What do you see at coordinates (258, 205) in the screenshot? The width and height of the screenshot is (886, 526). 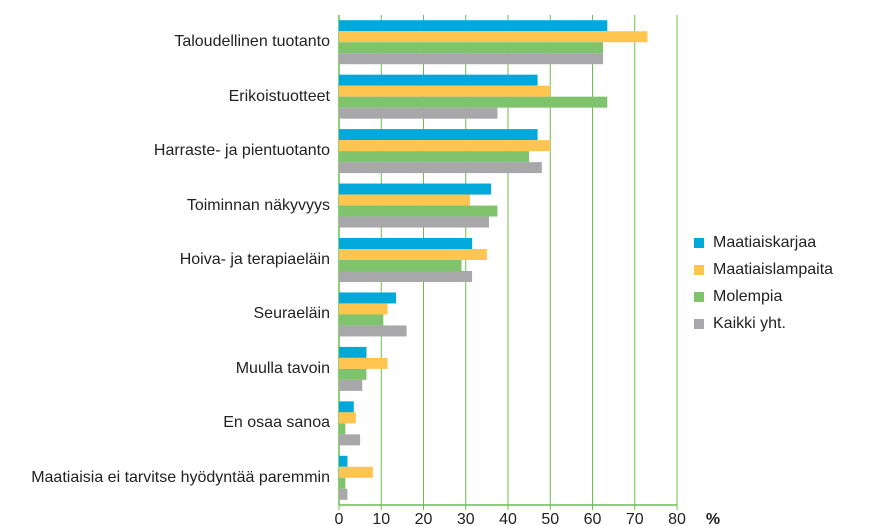 I see `y-tick-label: Toiminnan näkyvyys` at bounding box center [258, 205].